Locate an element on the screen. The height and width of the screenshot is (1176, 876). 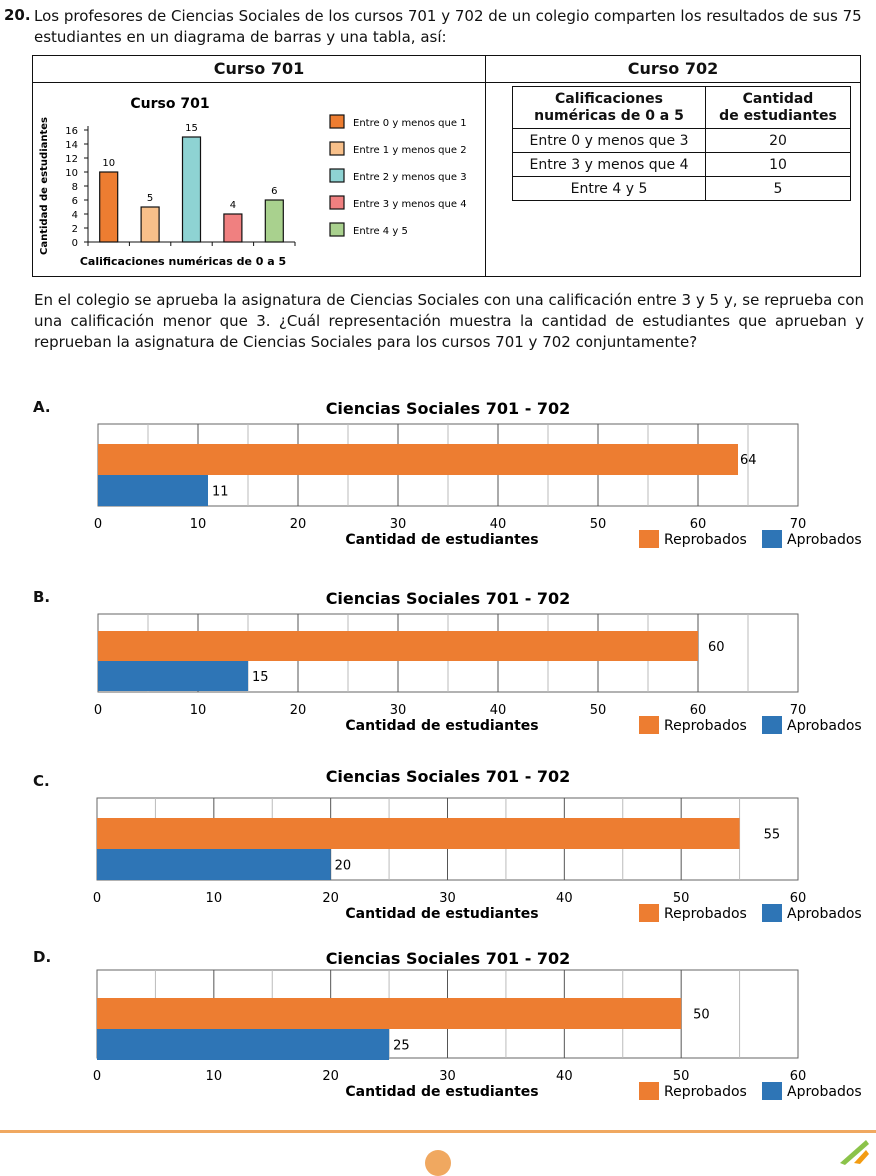
option-b-label: B. is located at coordinates (42, 597).